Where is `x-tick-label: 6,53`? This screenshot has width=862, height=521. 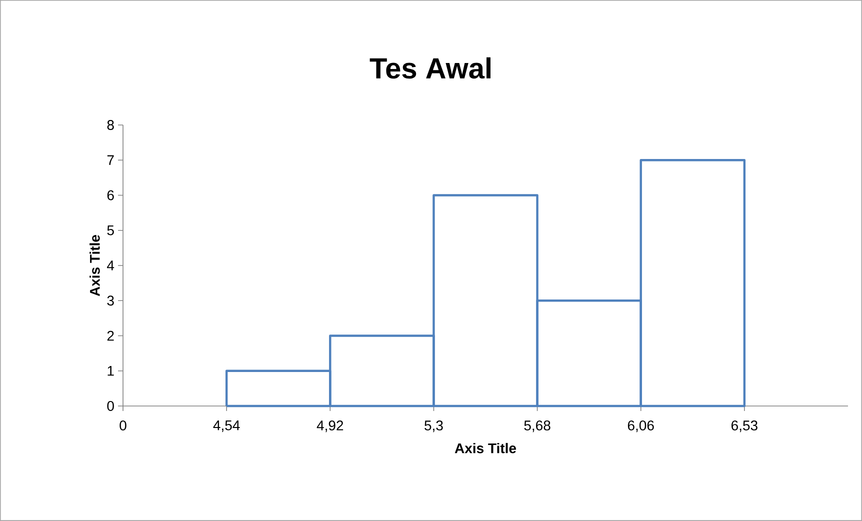 x-tick-label: 6,53 is located at coordinates (745, 426).